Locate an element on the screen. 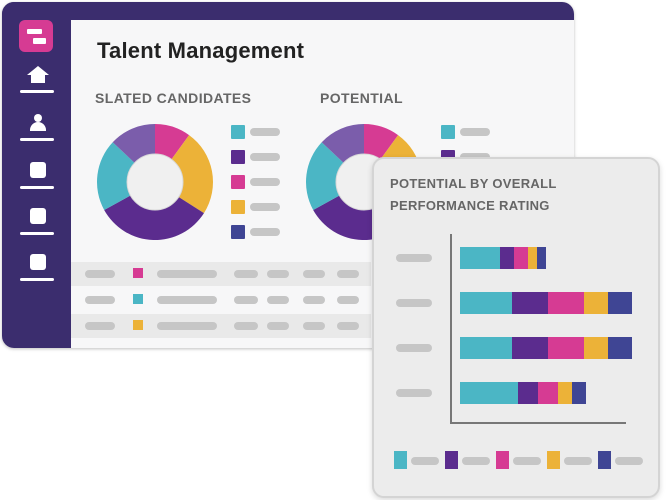  bar-segment-row3-series5 is located at coordinates (620, 348).